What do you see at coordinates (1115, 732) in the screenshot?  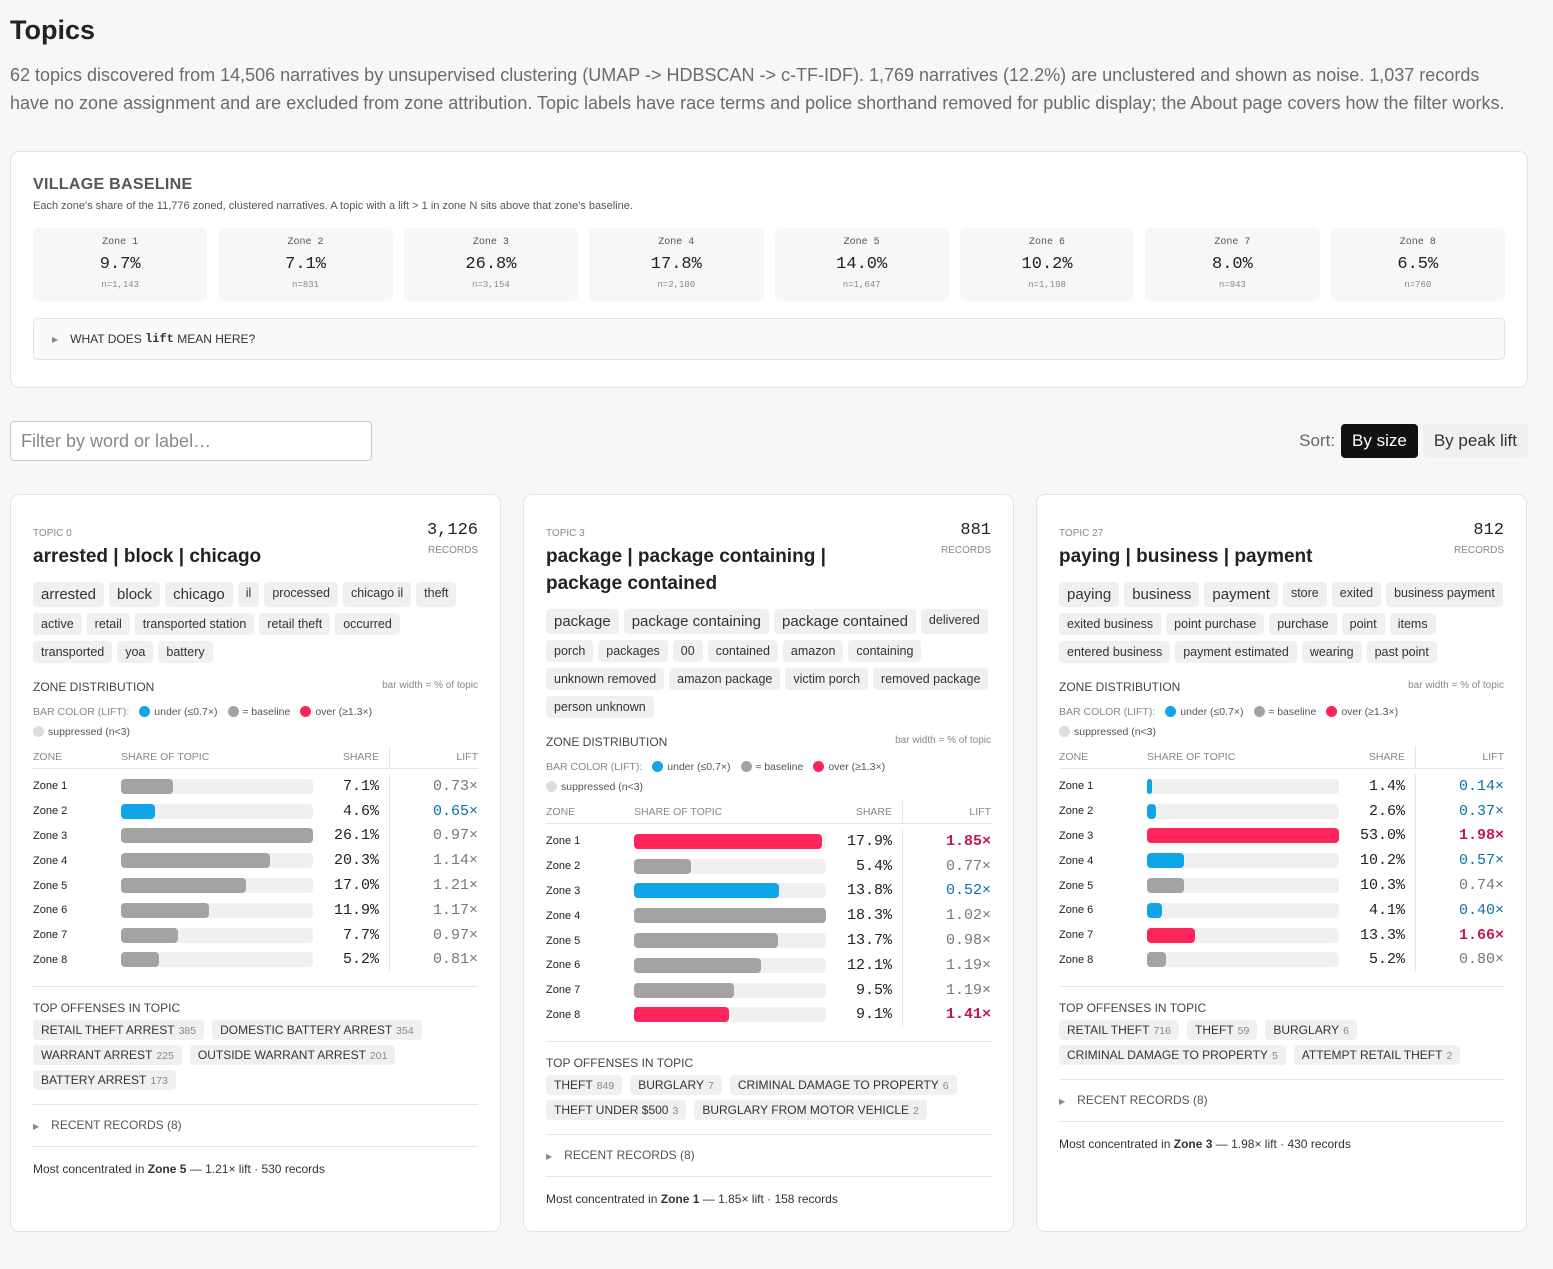 I see `legend-label: suppressed (n<3)` at bounding box center [1115, 732].